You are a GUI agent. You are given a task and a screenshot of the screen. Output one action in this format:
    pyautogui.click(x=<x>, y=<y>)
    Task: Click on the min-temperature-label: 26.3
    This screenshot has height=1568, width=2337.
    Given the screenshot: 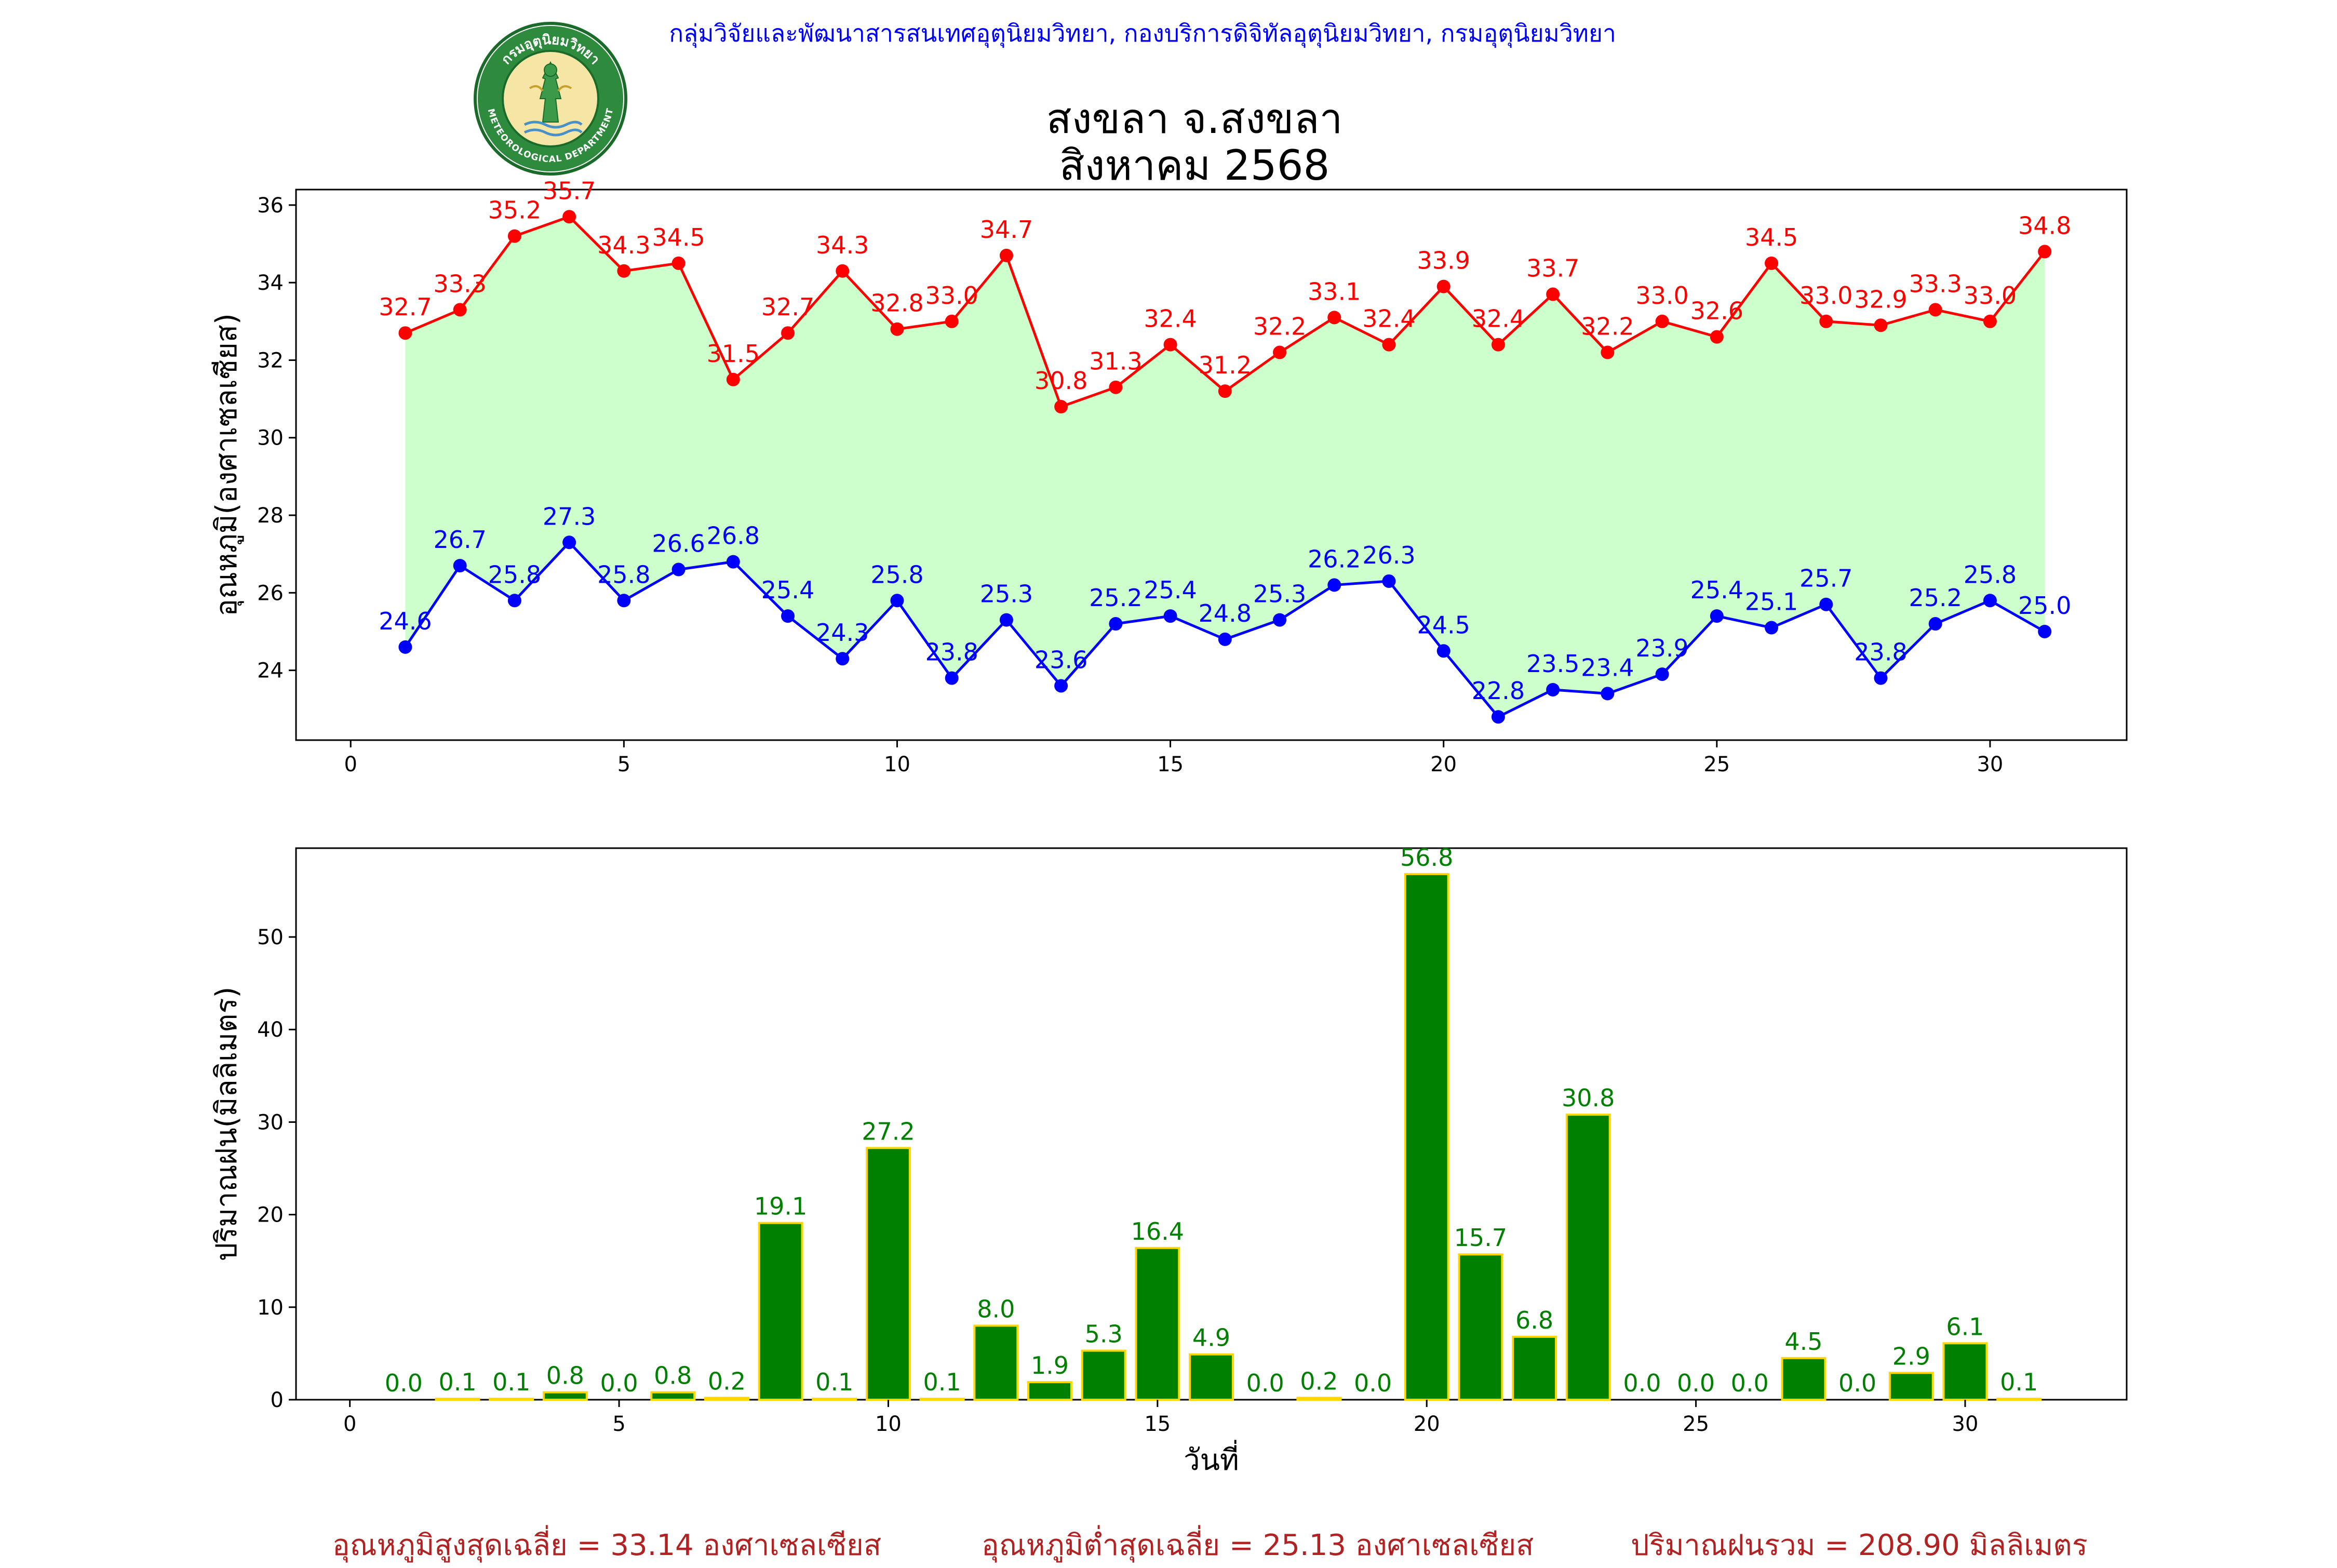 What is the action you would take?
    pyautogui.click(x=1388, y=555)
    